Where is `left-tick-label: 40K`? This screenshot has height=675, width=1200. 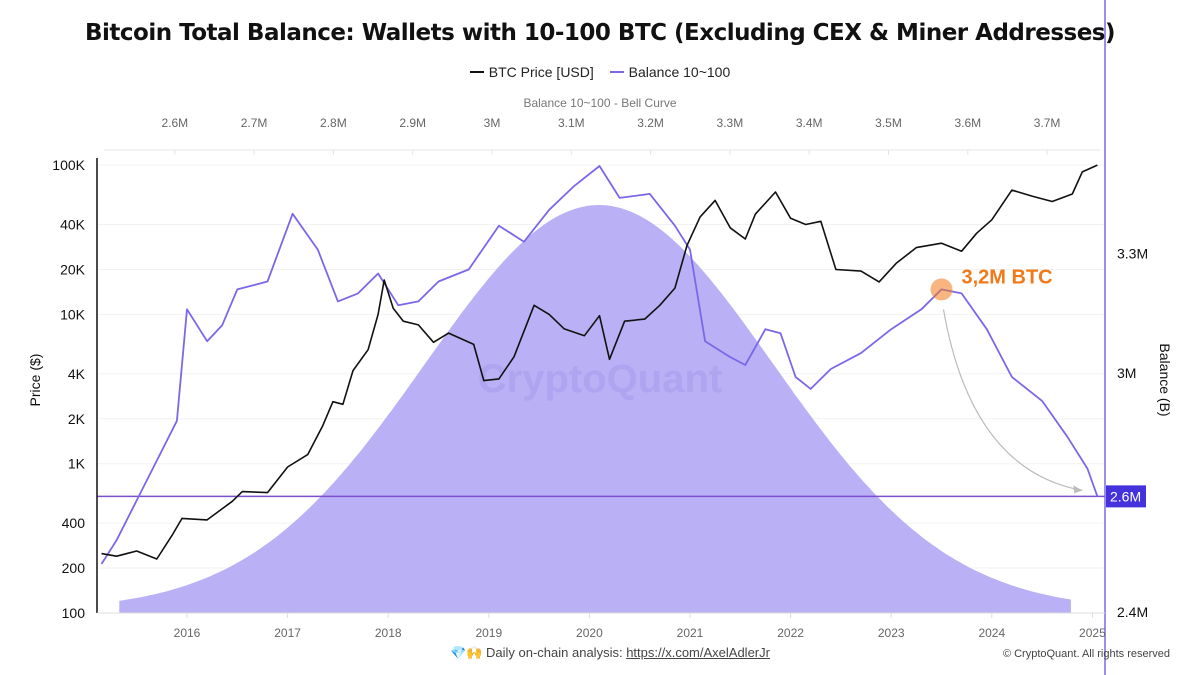
left-tick-label: 40K is located at coordinates (73, 225).